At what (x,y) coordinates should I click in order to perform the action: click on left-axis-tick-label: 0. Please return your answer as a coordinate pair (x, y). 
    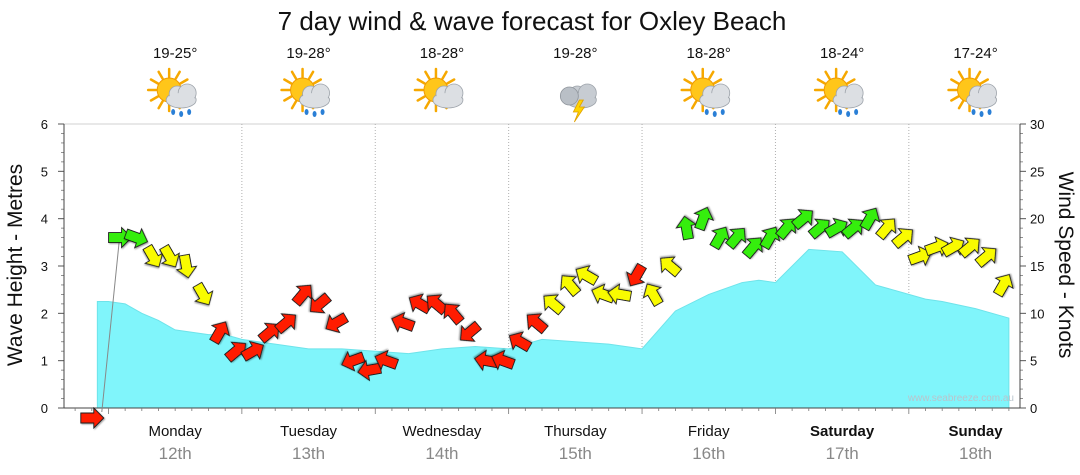
    Looking at the image, I should click on (44, 408).